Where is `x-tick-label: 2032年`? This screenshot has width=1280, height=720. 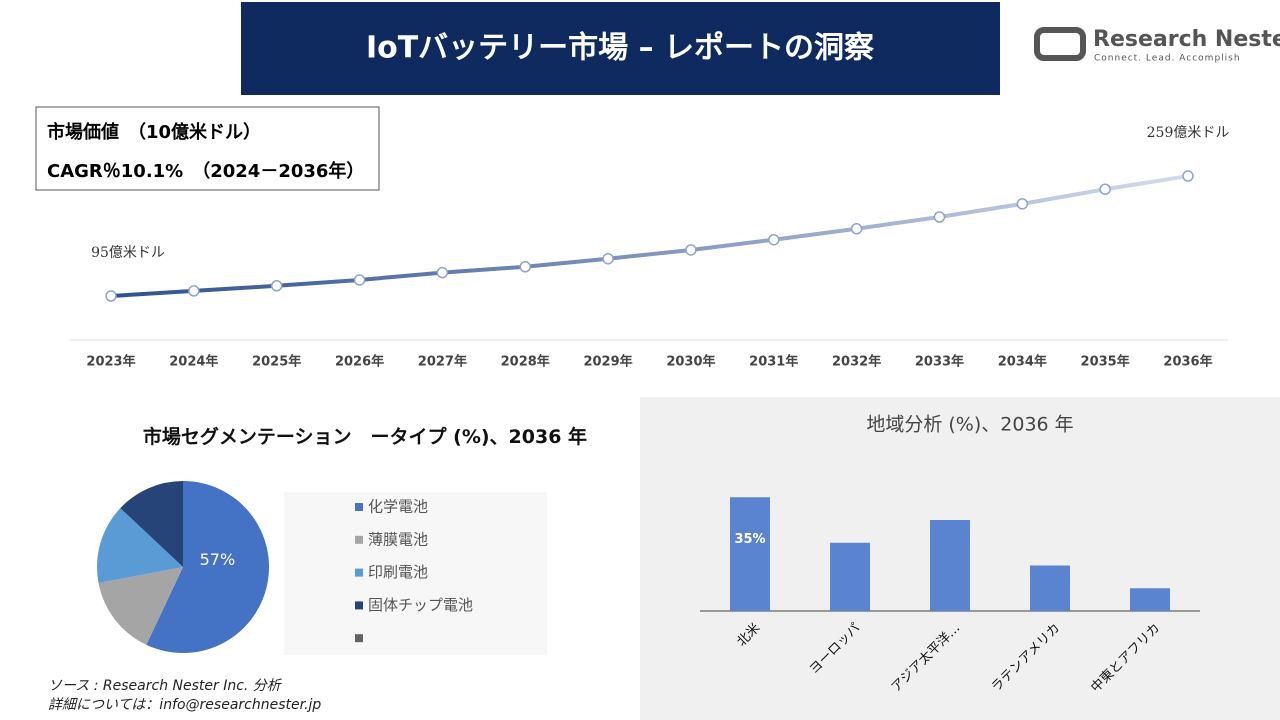 x-tick-label: 2032年 is located at coordinates (856, 362).